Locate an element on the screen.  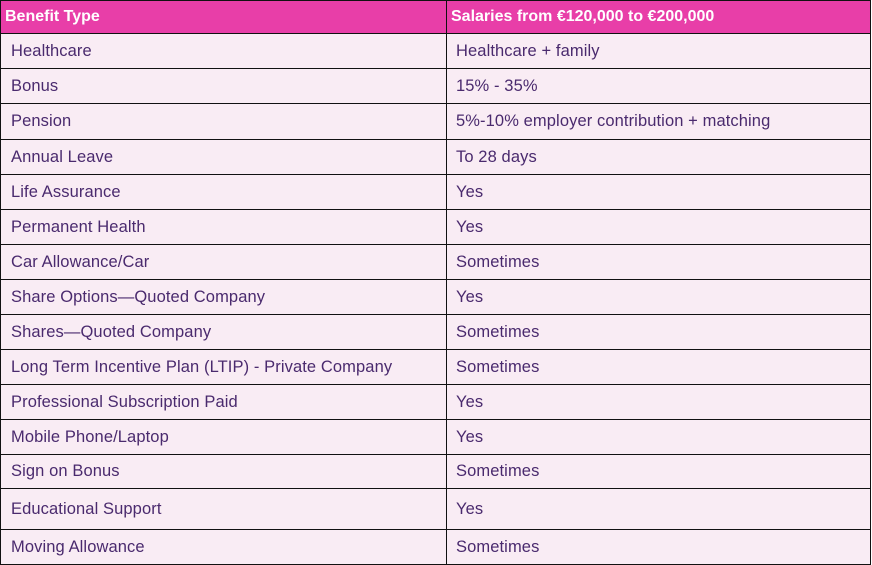
benefit-type-cell: Permanent Health is located at coordinates (223, 227).